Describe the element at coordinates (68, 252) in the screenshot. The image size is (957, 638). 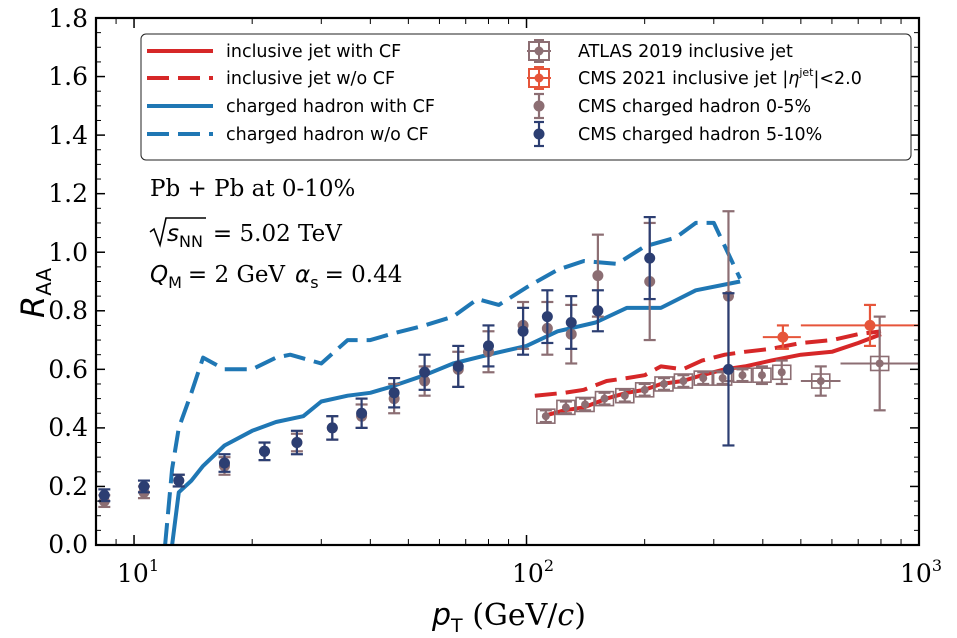
I see `y-tick-label: 1.0` at that location.